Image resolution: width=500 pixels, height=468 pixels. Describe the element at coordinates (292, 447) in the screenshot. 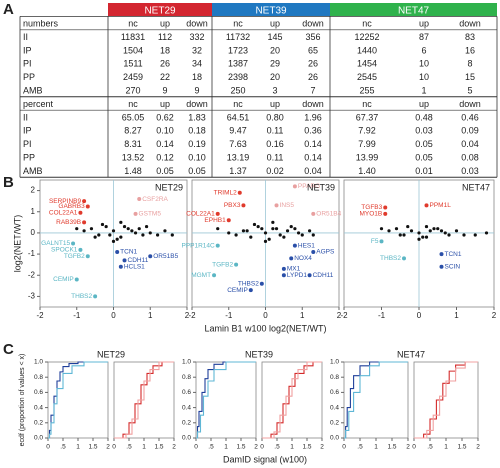

I see `x-tick-label: 1` at that location.